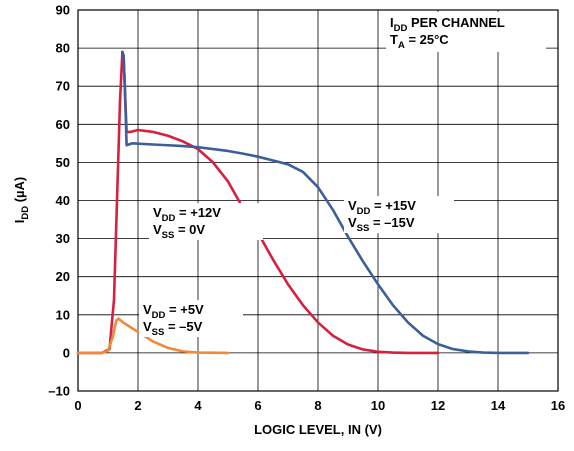 The width and height of the screenshot is (574, 451). Describe the element at coordinates (198, 405) in the screenshot. I see `x-tick-label: 4` at that location.